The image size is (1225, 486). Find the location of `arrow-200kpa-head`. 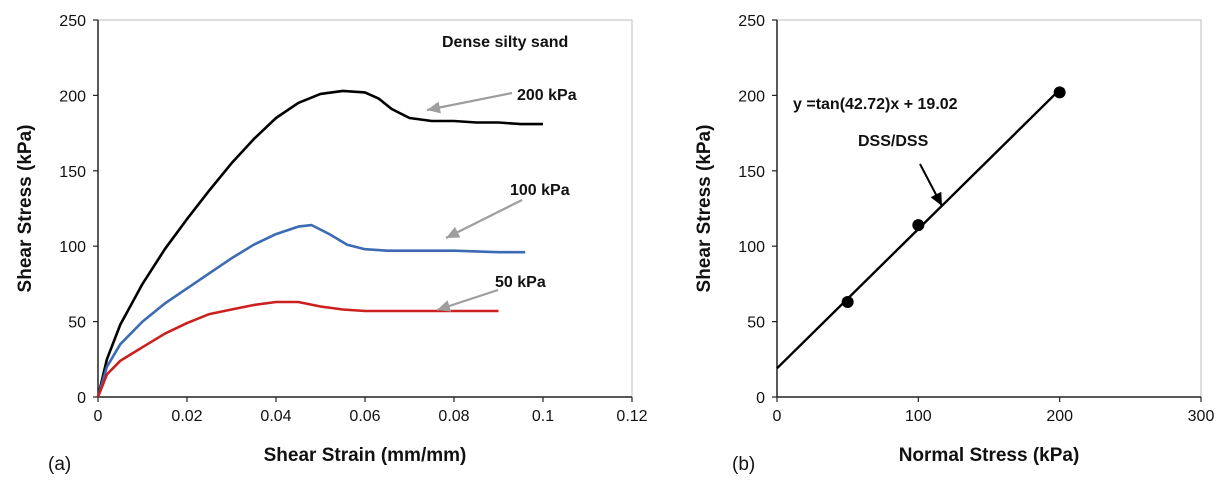

arrow-200kpa-head is located at coordinates (434, 107).